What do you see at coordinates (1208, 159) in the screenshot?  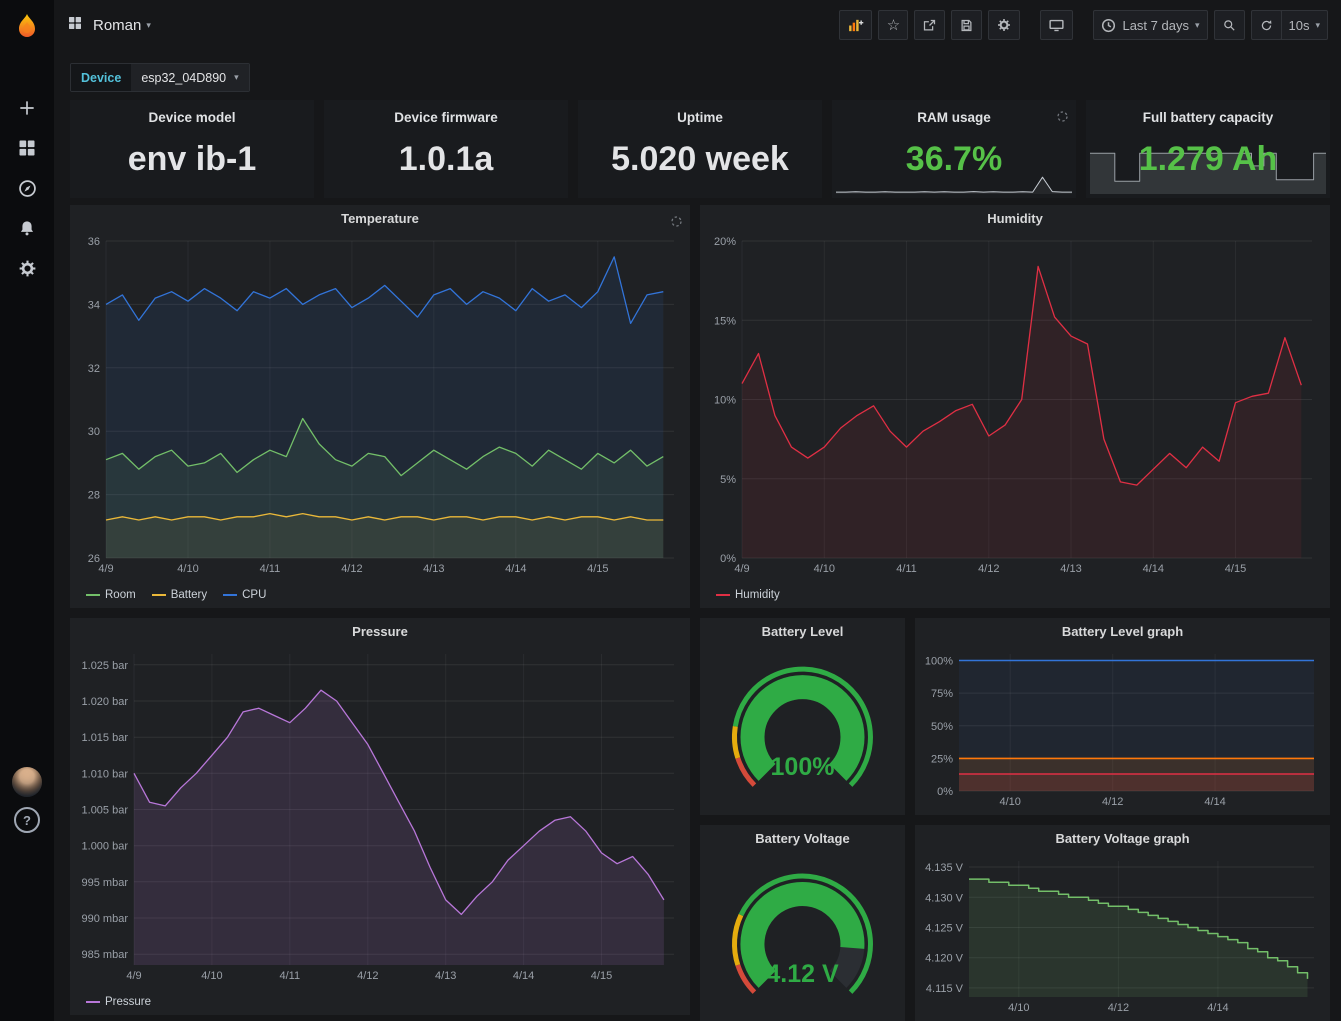 I see `stat-value-battery-capacity: 1.279 Ah` at bounding box center [1208, 159].